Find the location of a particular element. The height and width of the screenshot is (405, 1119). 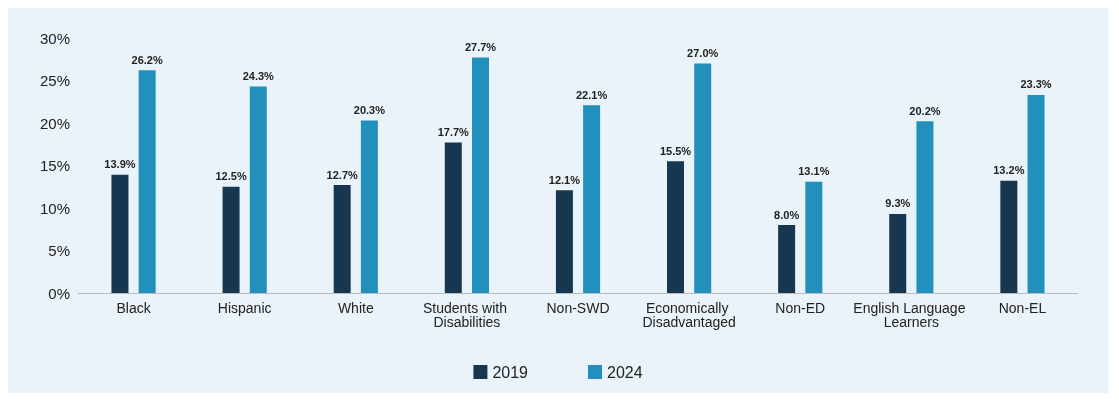

legend-label: 2024 is located at coordinates (625, 372).